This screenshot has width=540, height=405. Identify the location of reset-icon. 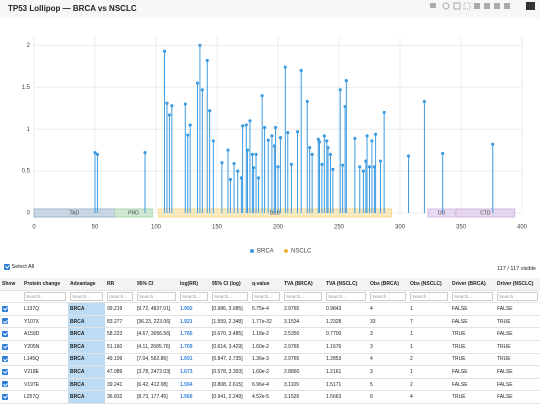
(507, 6).